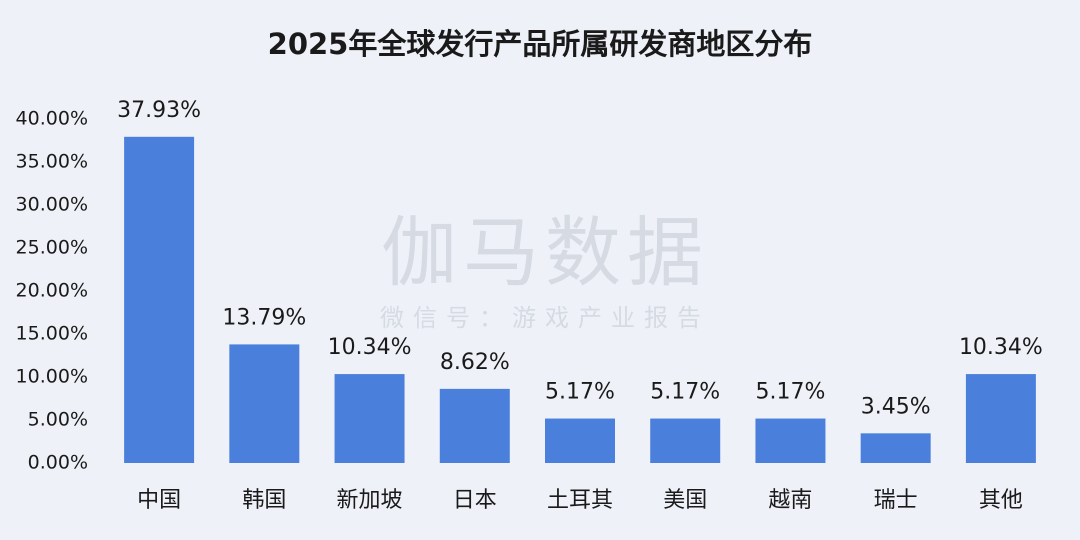 This screenshot has width=1080, height=540. I want to click on y-tick-label: 40.00%, so click(52, 119).